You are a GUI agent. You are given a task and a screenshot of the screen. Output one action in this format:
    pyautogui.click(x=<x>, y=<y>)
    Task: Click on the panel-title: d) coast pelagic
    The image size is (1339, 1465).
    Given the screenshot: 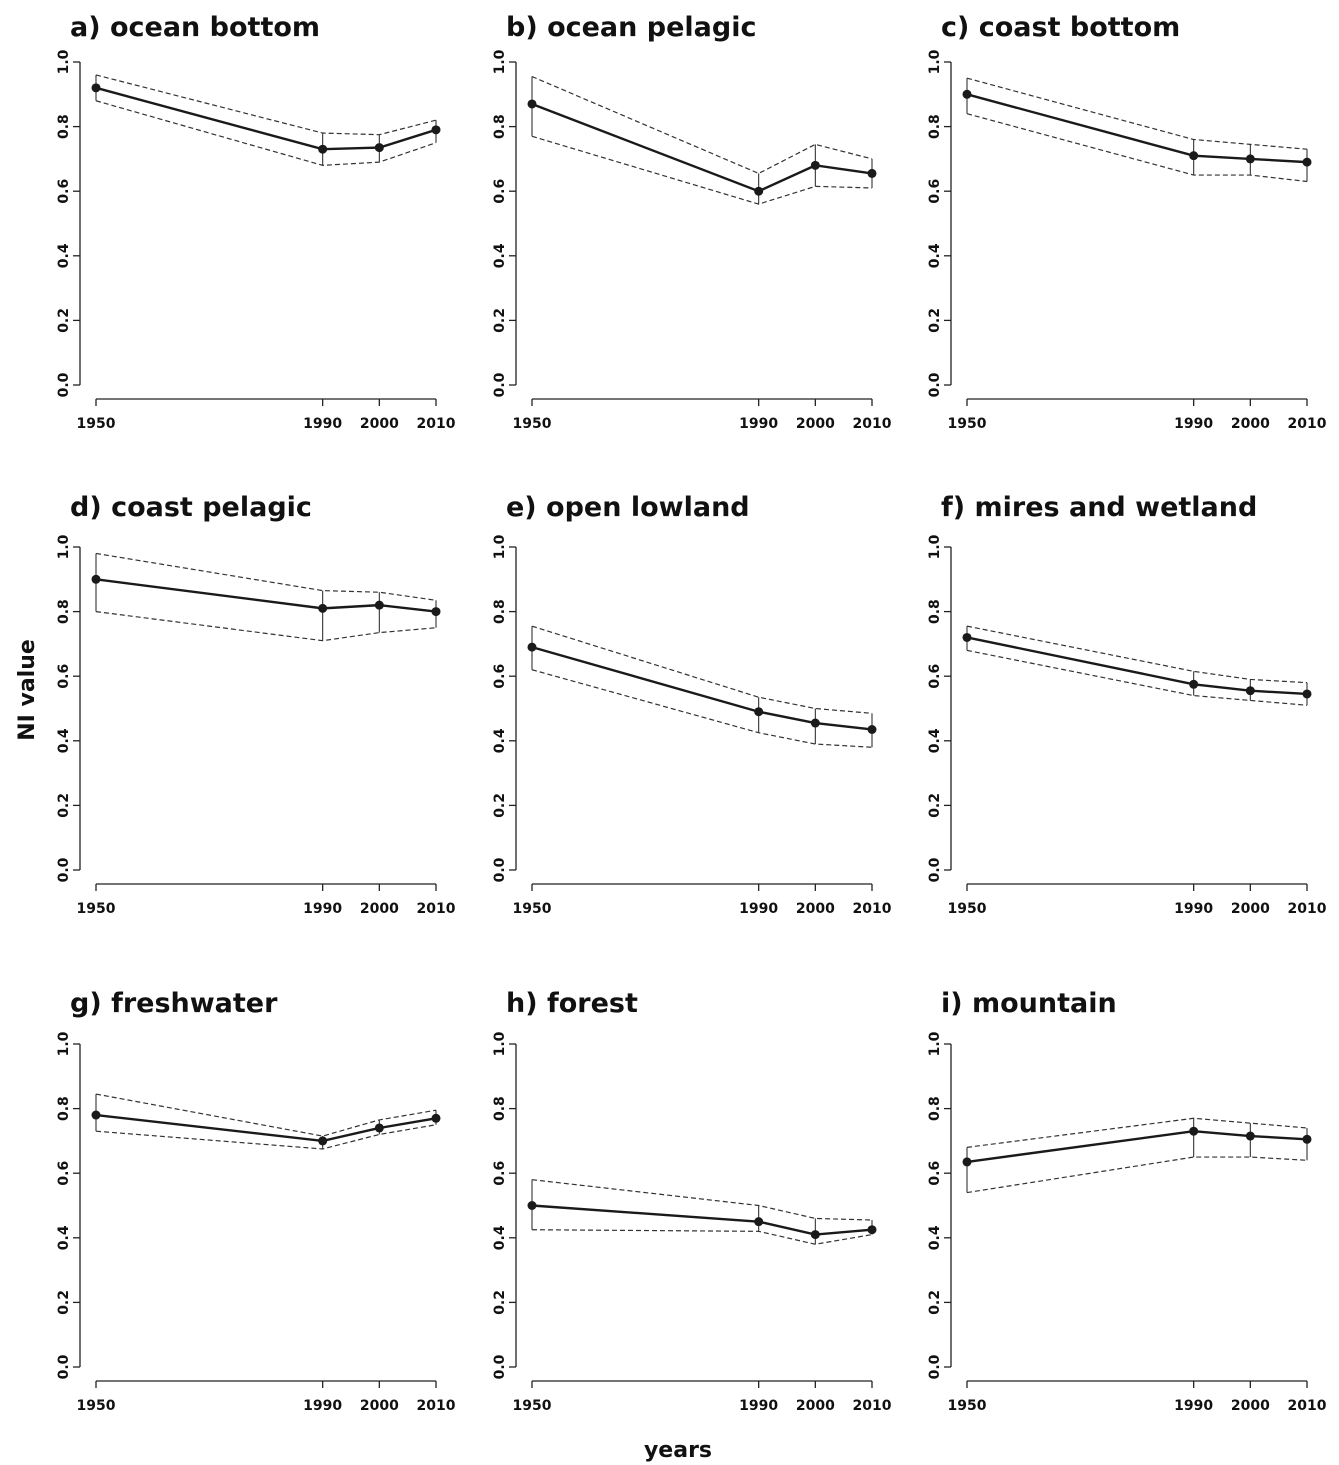 What is the action you would take?
    pyautogui.click(x=191, y=507)
    